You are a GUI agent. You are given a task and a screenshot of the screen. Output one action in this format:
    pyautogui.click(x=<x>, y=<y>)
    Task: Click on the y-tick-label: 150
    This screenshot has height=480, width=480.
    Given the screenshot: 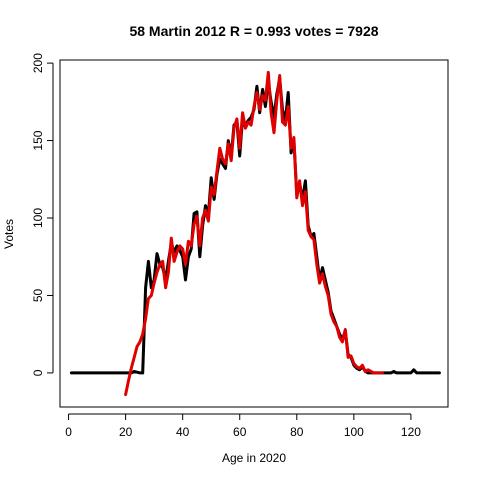 What is the action you would take?
    pyautogui.click(x=38, y=140)
    